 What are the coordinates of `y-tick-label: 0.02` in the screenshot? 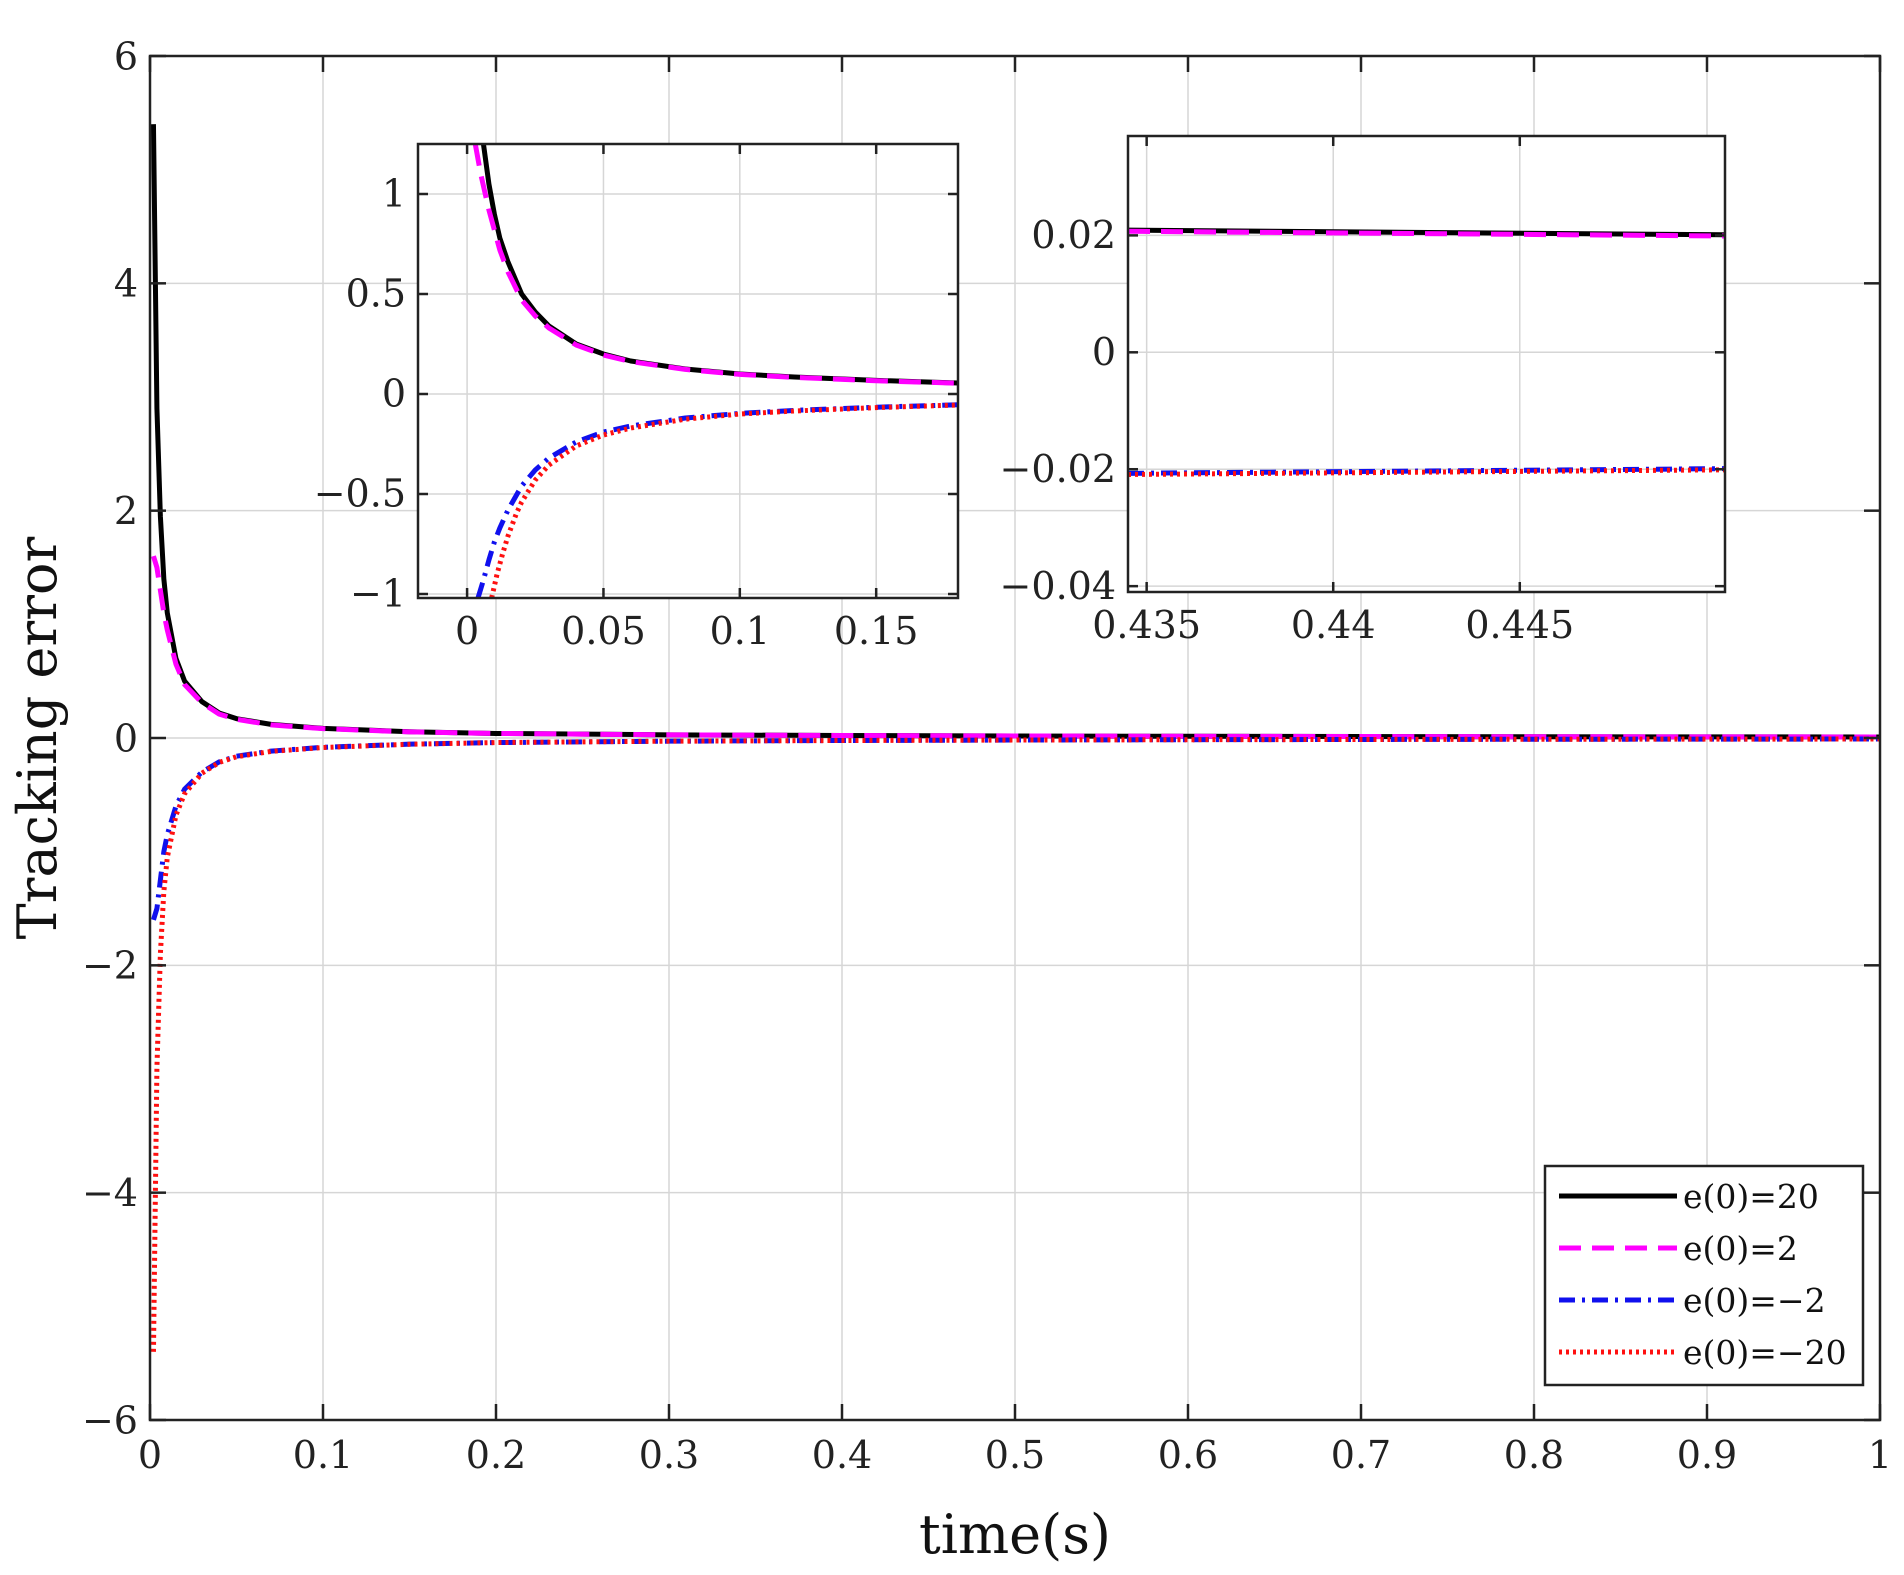 It's located at (1073, 235).